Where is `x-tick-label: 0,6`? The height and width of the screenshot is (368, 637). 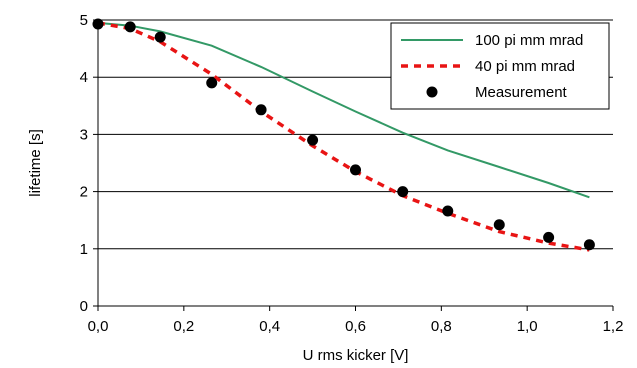
x-tick-label: 0,6 is located at coordinates (355, 326).